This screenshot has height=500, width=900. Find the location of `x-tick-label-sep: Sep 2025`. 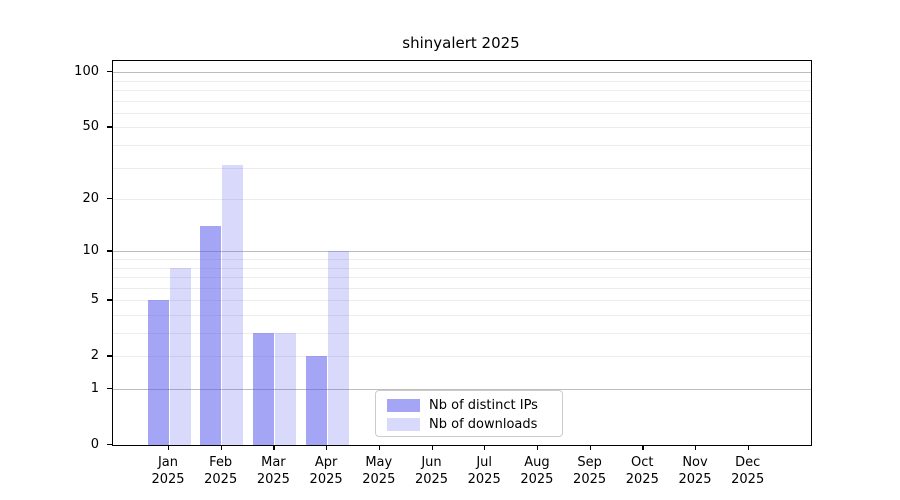

x-tick-label-sep: Sep 2025 is located at coordinates (590, 471).